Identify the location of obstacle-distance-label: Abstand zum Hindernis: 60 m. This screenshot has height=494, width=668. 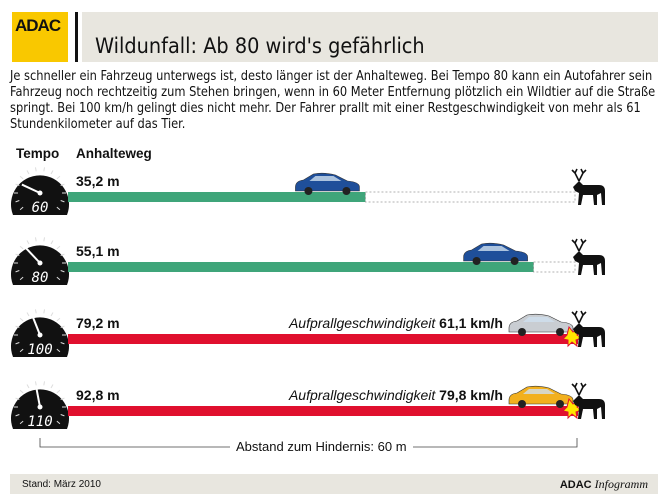
(321, 446).